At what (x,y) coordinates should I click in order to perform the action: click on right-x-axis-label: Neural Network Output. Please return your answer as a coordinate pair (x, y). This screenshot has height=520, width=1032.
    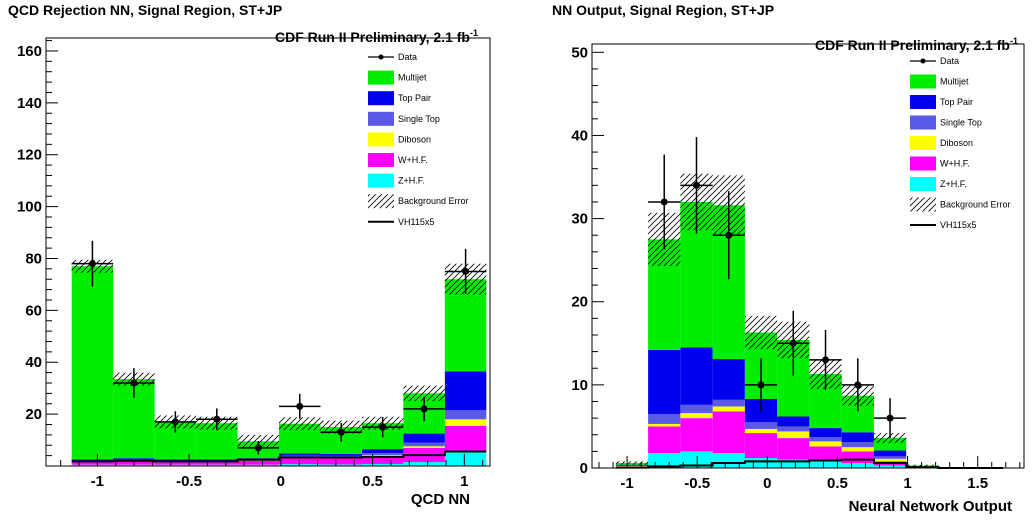
    Looking at the image, I should click on (930, 506).